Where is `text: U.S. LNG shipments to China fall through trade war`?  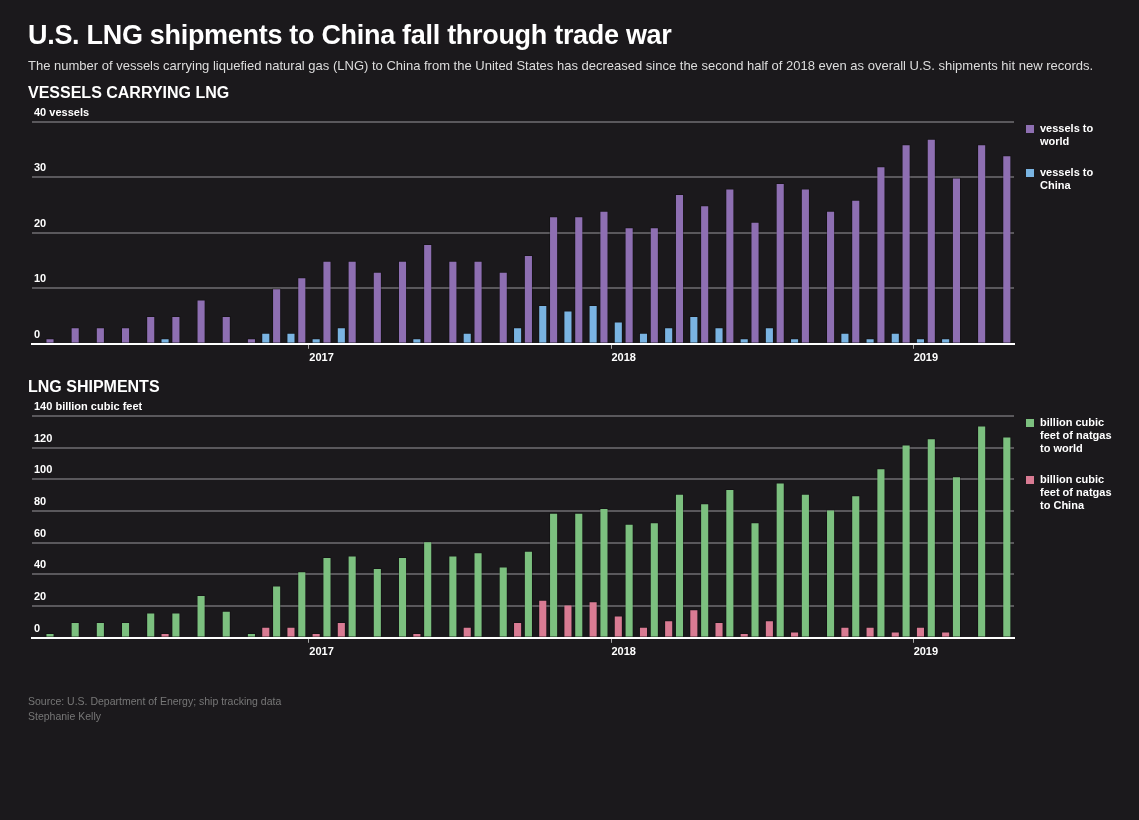 text: U.S. LNG shipments to China fall through trade war is located at coordinates (350, 35).